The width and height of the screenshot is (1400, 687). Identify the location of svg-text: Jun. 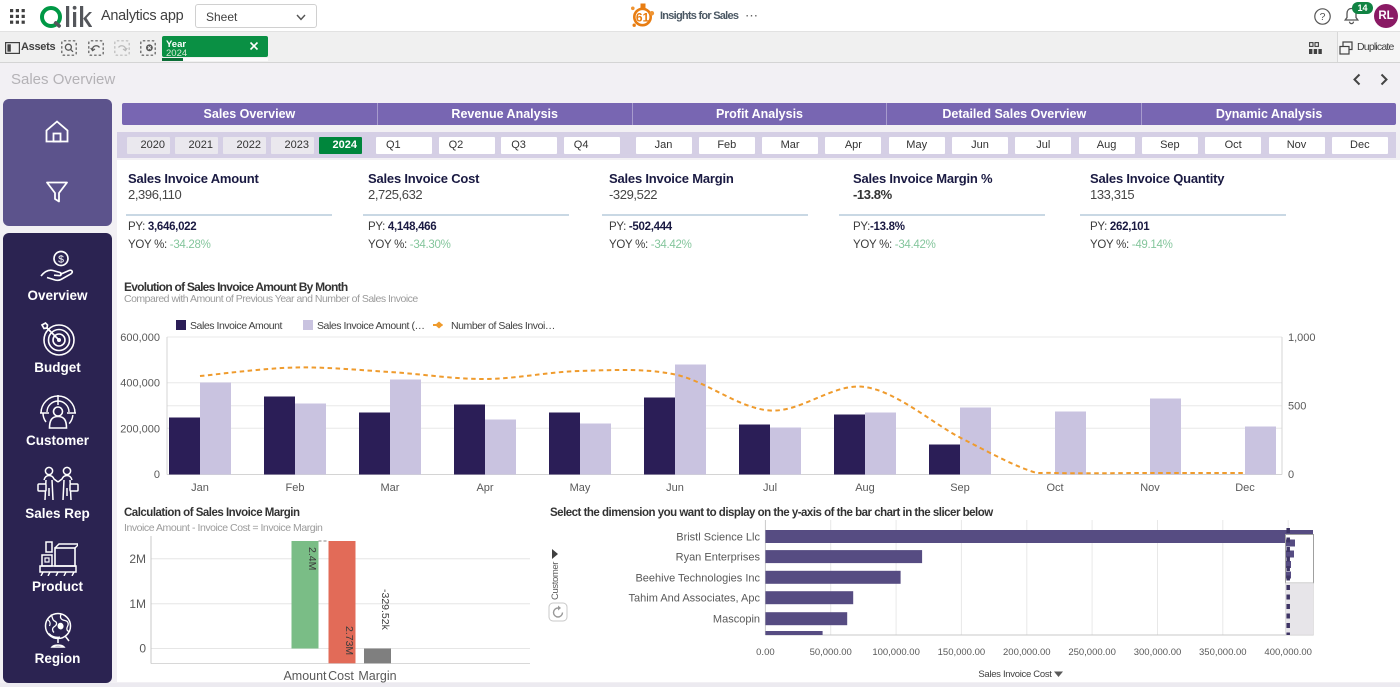
(675, 488).